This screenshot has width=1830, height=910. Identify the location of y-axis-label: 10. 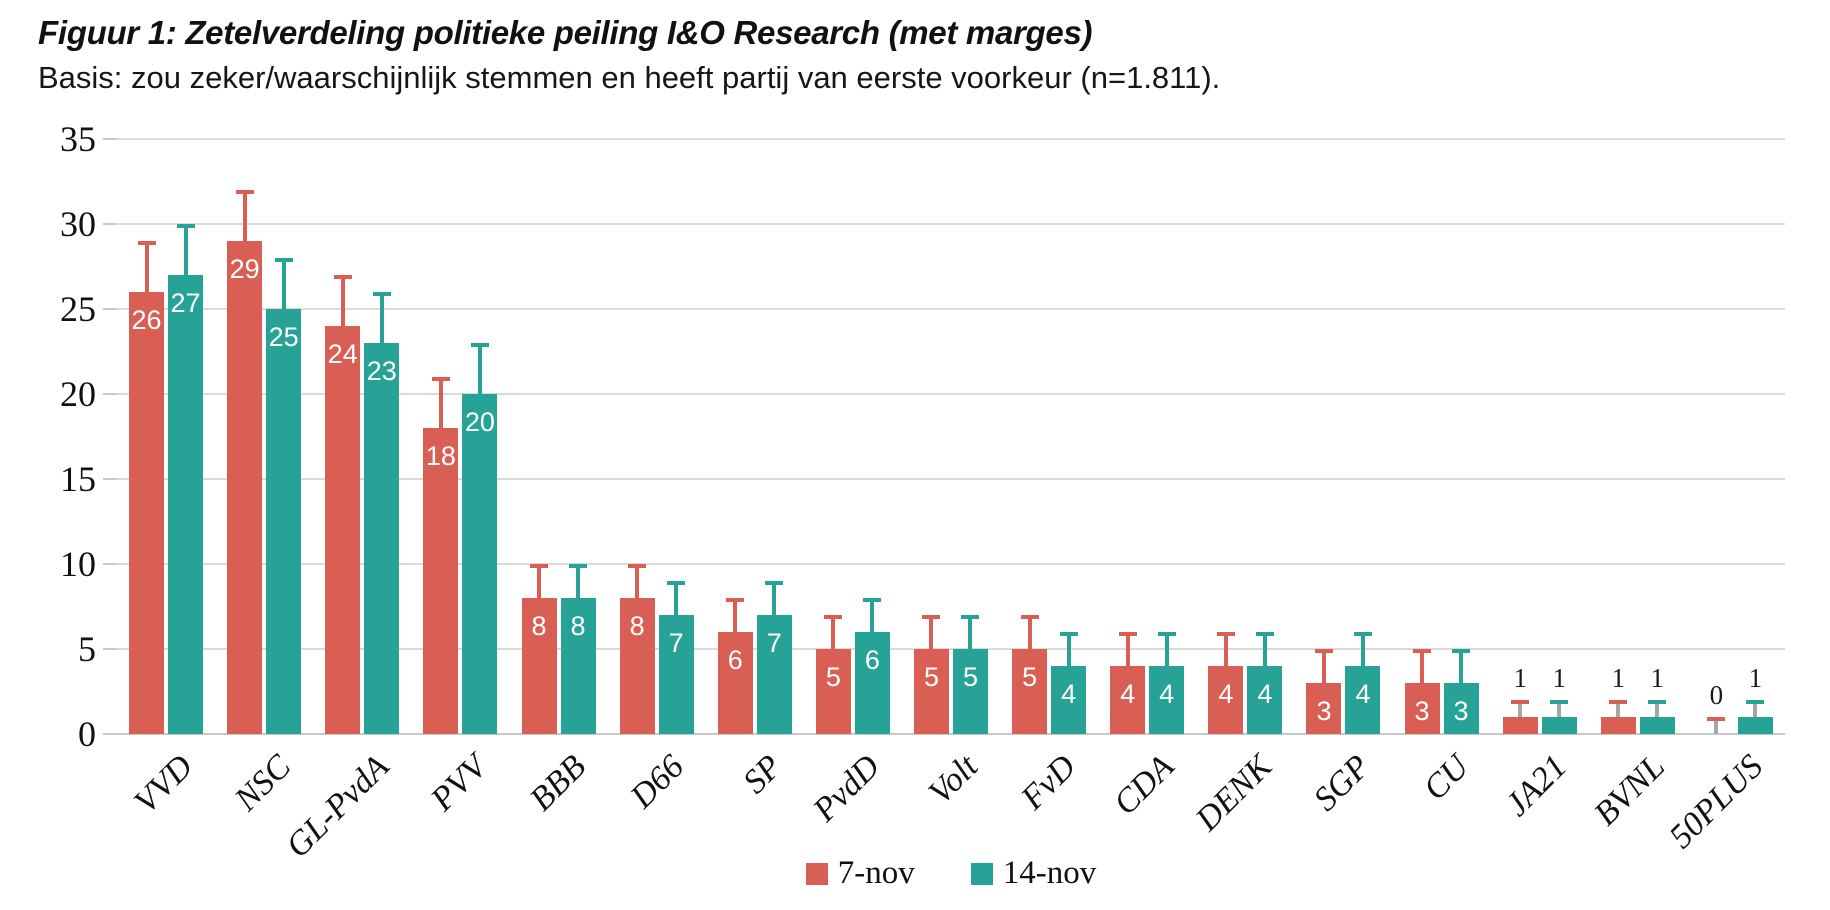
(78, 564).